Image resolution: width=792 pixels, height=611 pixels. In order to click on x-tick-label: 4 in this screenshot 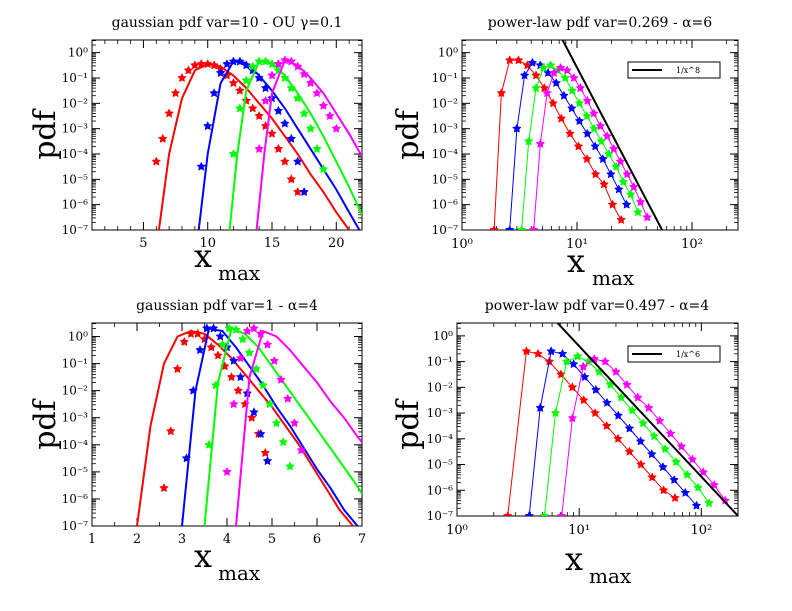, I will do `click(227, 539)`.